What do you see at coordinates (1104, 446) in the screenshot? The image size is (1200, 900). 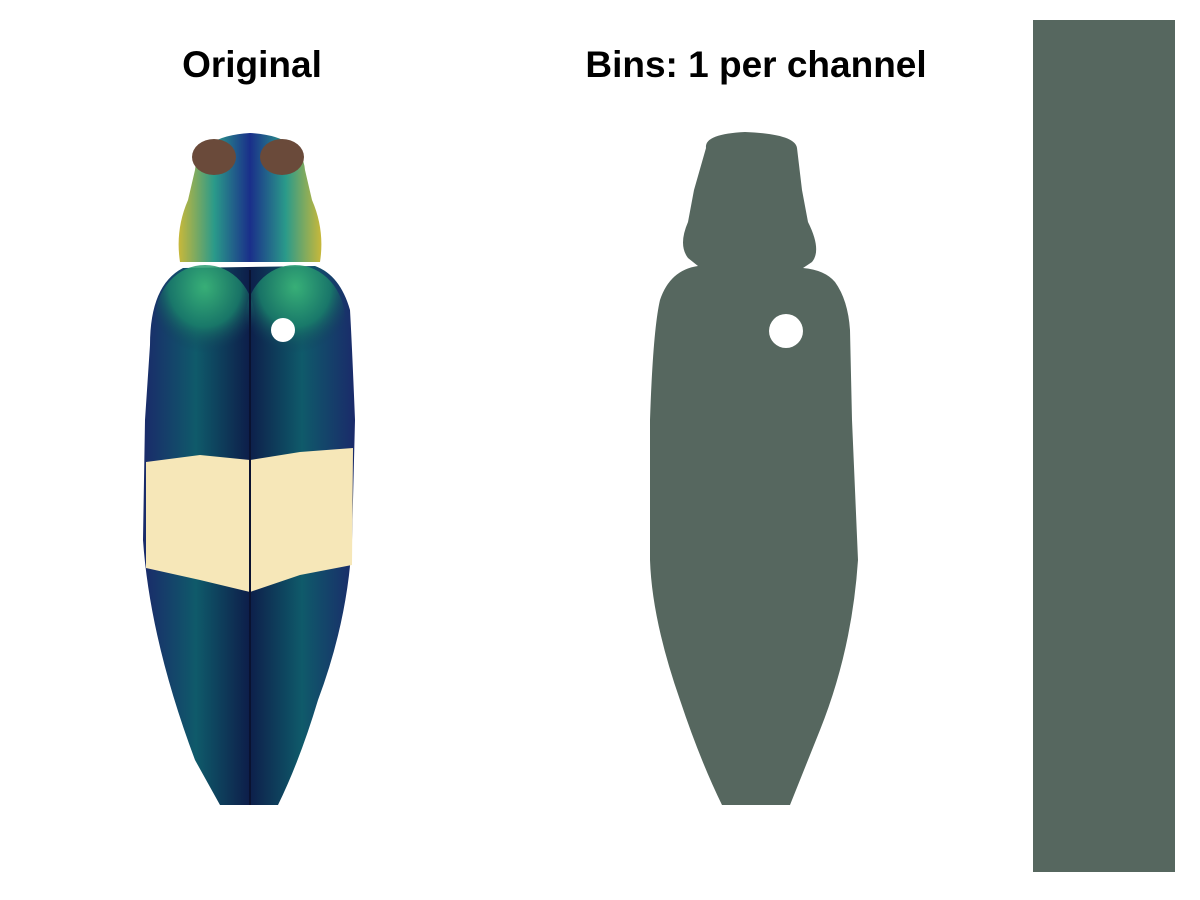 I see `quantized-color-swatch` at bounding box center [1104, 446].